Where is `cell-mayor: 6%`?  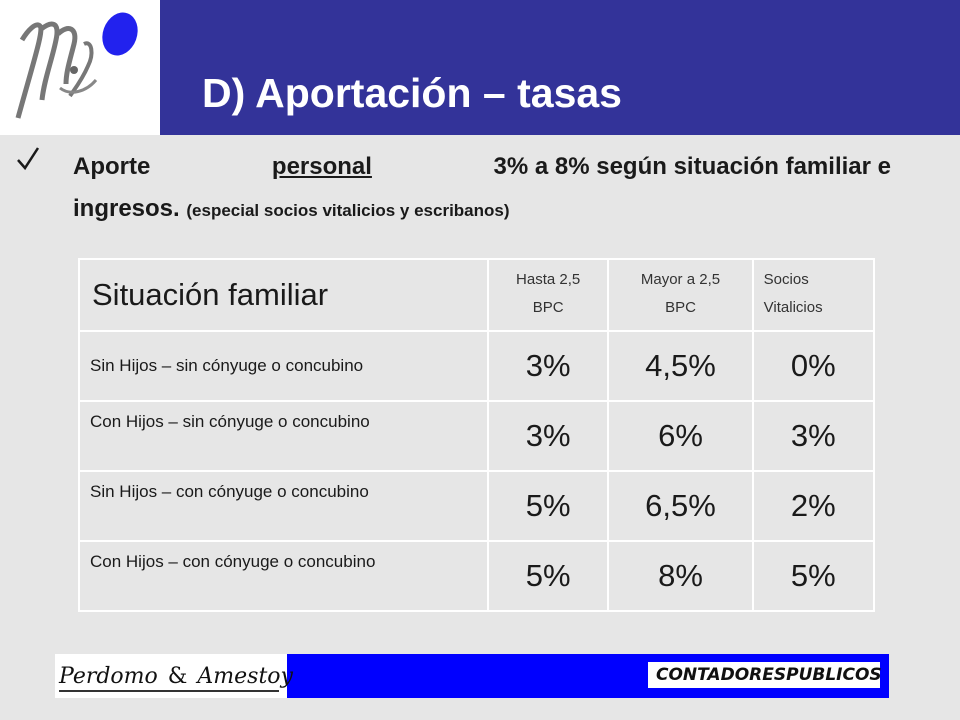 cell-mayor: 6% is located at coordinates (680, 436).